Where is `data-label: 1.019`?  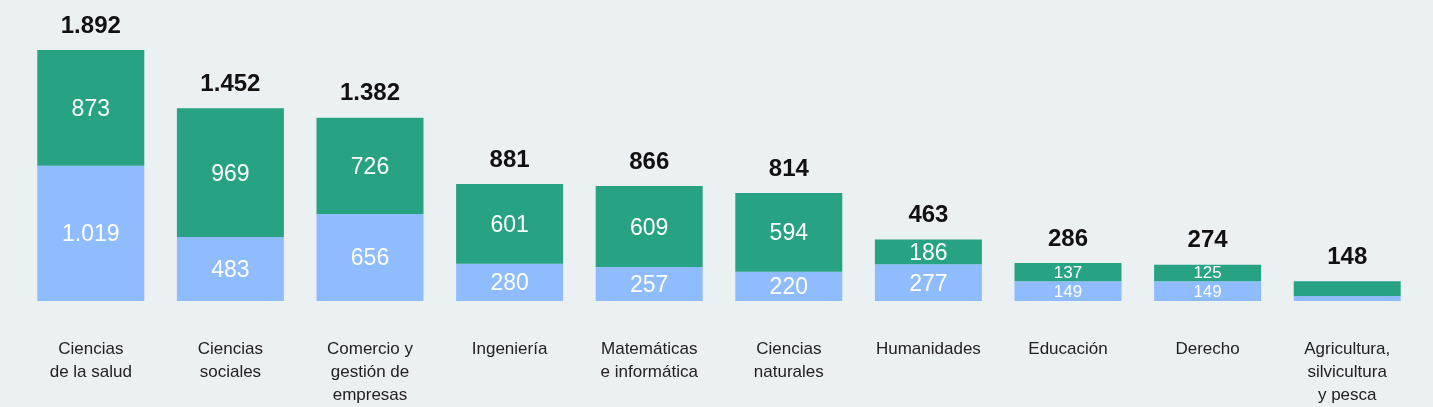 data-label: 1.019 is located at coordinates (91, 233).